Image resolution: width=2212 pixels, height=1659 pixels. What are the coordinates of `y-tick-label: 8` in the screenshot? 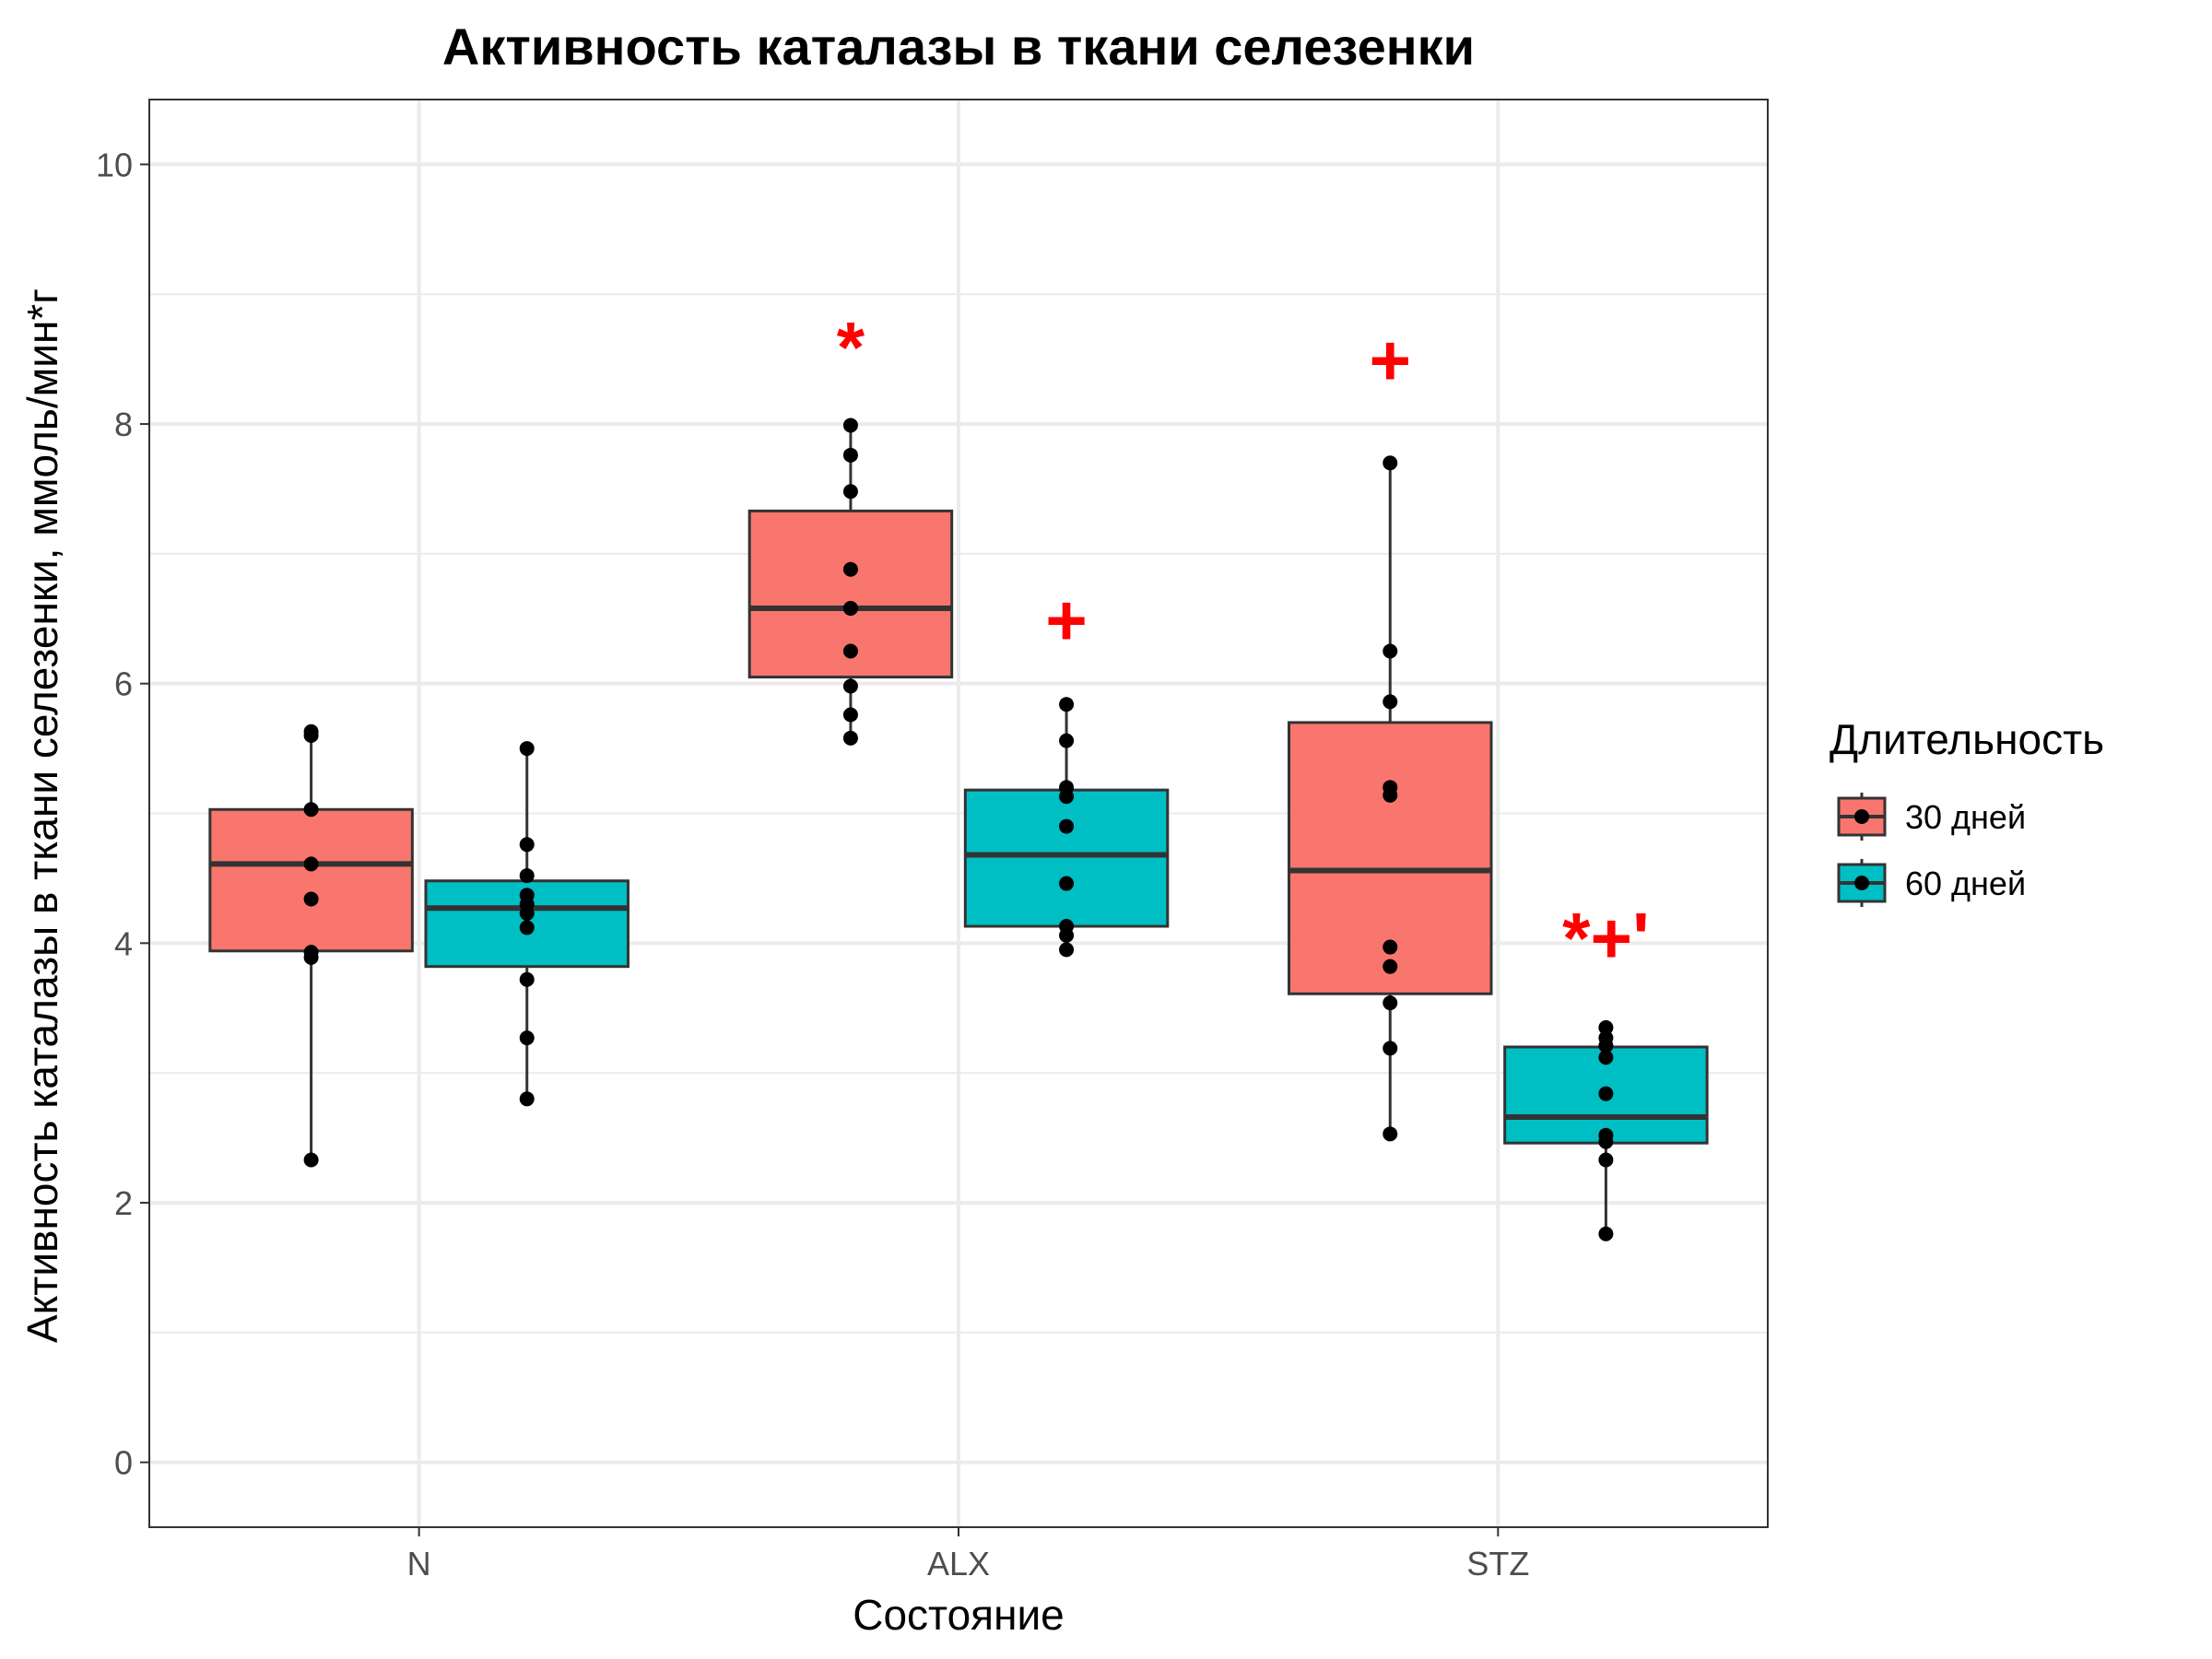 It's located at (123, 424).